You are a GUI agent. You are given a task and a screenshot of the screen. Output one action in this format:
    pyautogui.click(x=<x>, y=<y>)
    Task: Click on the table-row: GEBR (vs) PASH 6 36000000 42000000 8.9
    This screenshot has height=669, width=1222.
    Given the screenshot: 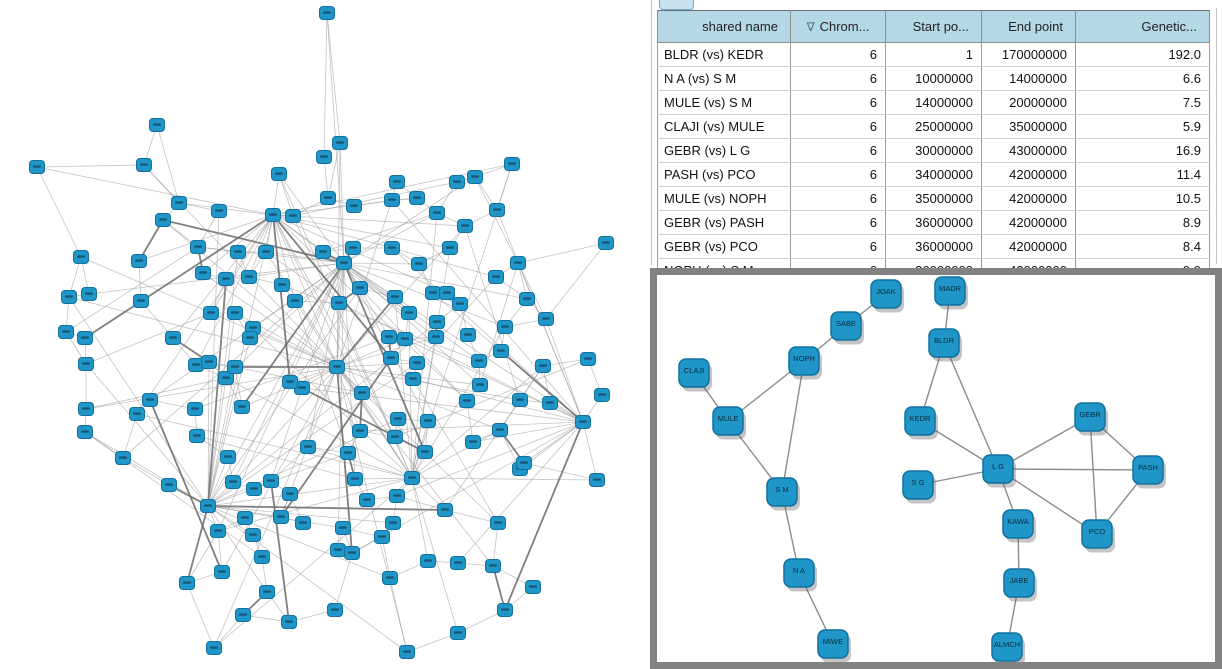 What is the action you would take?
    pyautogui.click(x=933, y=222)
    